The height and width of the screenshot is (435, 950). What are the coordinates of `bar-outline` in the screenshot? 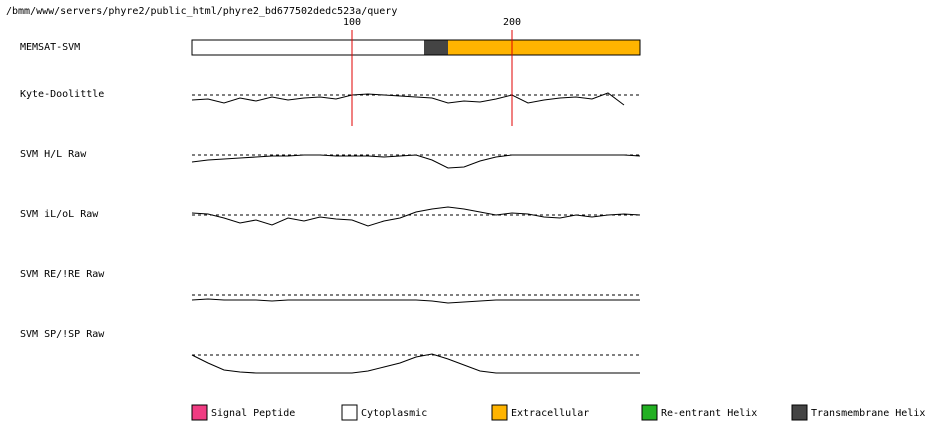 It's located at (416, 47).